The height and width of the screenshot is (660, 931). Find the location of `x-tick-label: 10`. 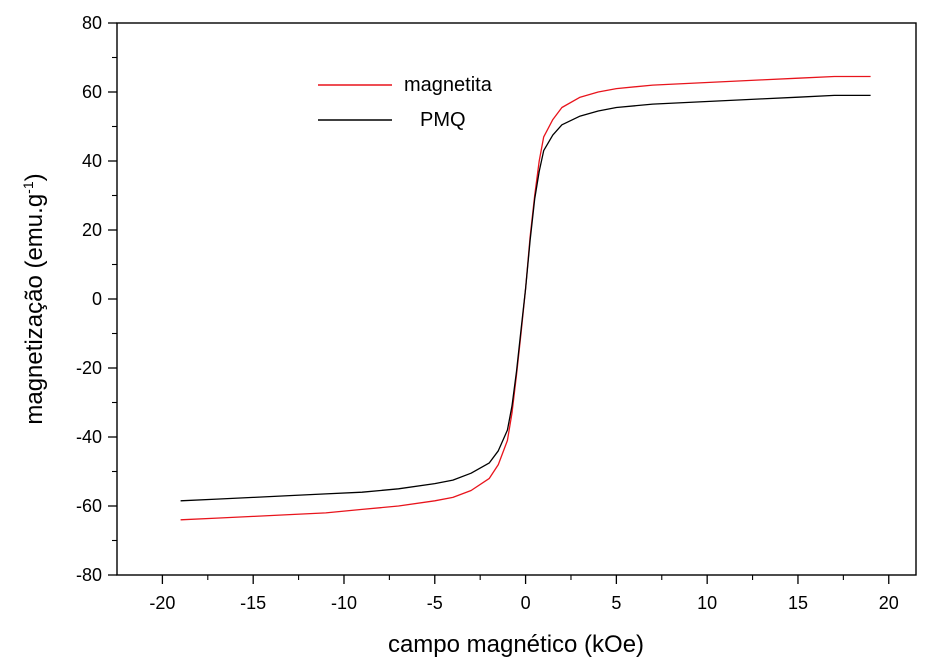

x-tick-label: 10 is located at coordinates (707, 603).